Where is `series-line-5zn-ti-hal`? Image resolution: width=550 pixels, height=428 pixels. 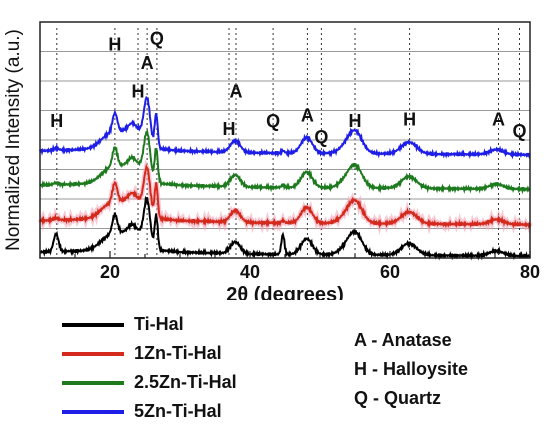 series-line-5zn-ti-hal is located at coordinates (285, 127).